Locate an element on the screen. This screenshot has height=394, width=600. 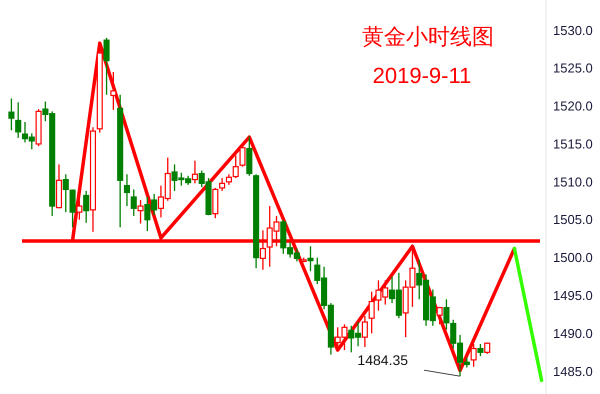
y-tick-label: 1530.0 is located at coordinates (573, 30).